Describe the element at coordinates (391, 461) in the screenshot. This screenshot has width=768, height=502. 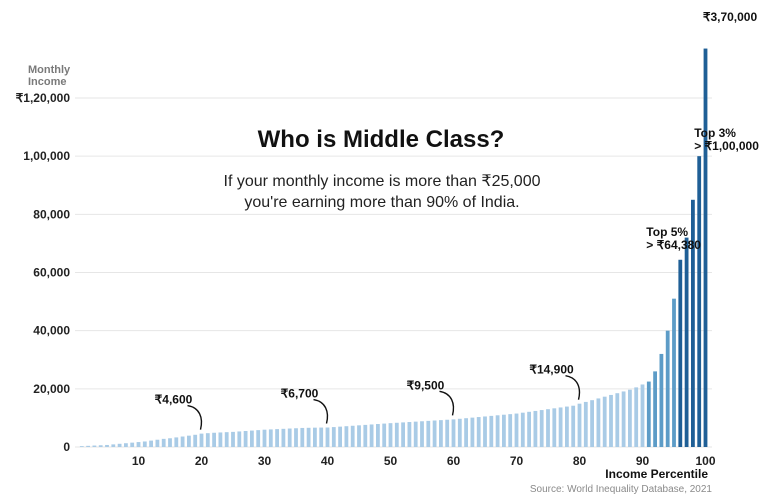
I see `x-tick-label: 50` at that location.